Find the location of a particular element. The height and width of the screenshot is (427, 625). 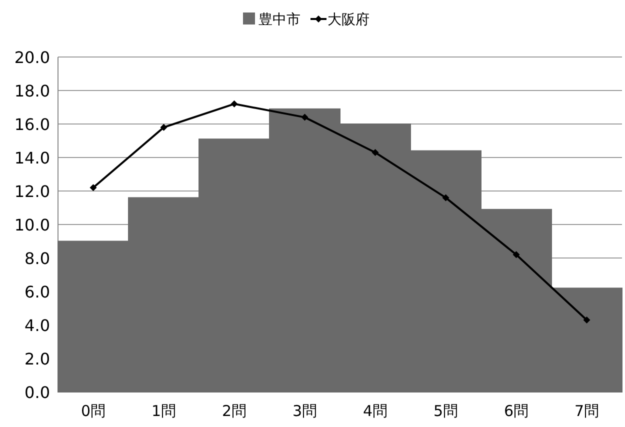

y-tick-label: 20.0 is located at coordinates (32, 57).